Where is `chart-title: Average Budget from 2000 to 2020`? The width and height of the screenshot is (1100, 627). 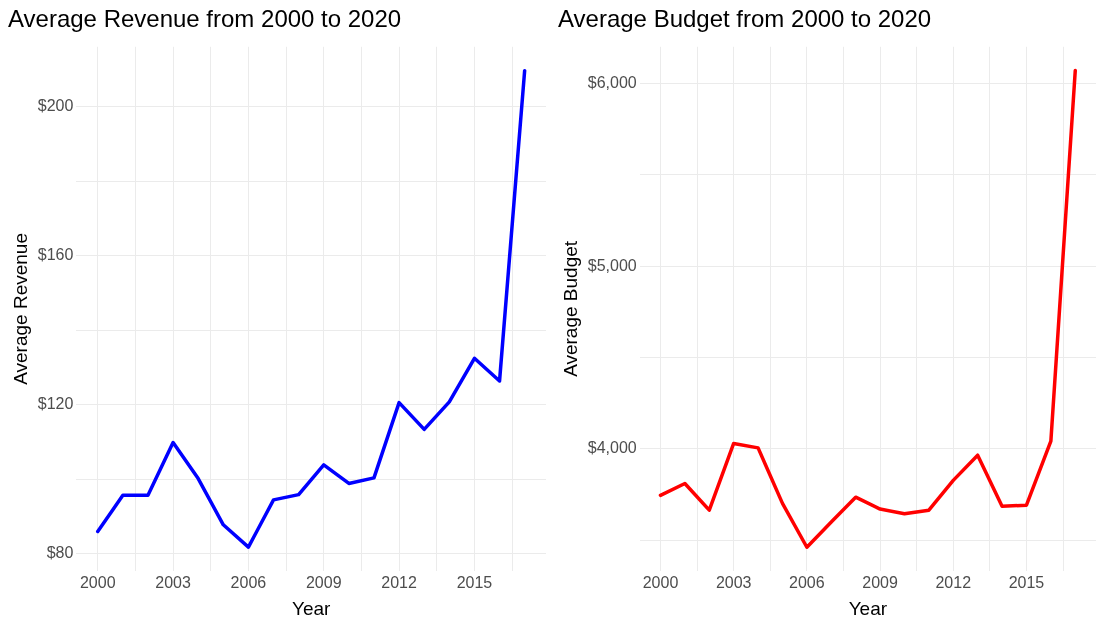 chart-title: Average Budget from 2000 to 2020 is located at coordinates (745, 19).